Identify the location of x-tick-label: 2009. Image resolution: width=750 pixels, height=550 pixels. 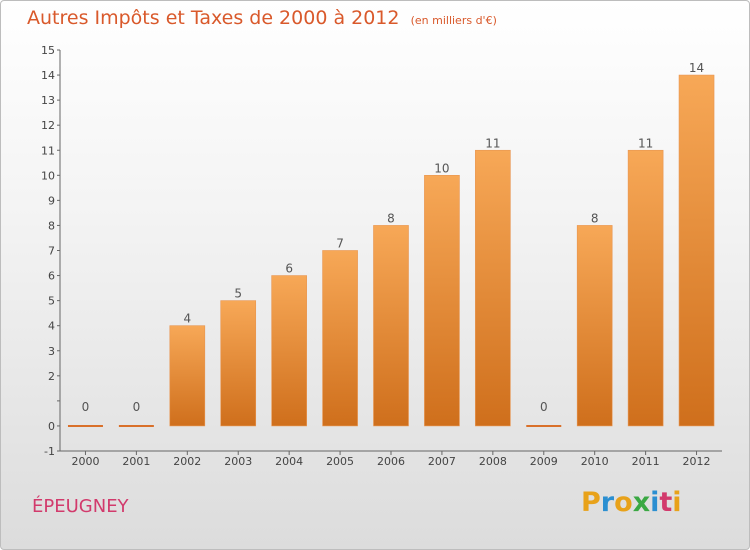
(544, 461).